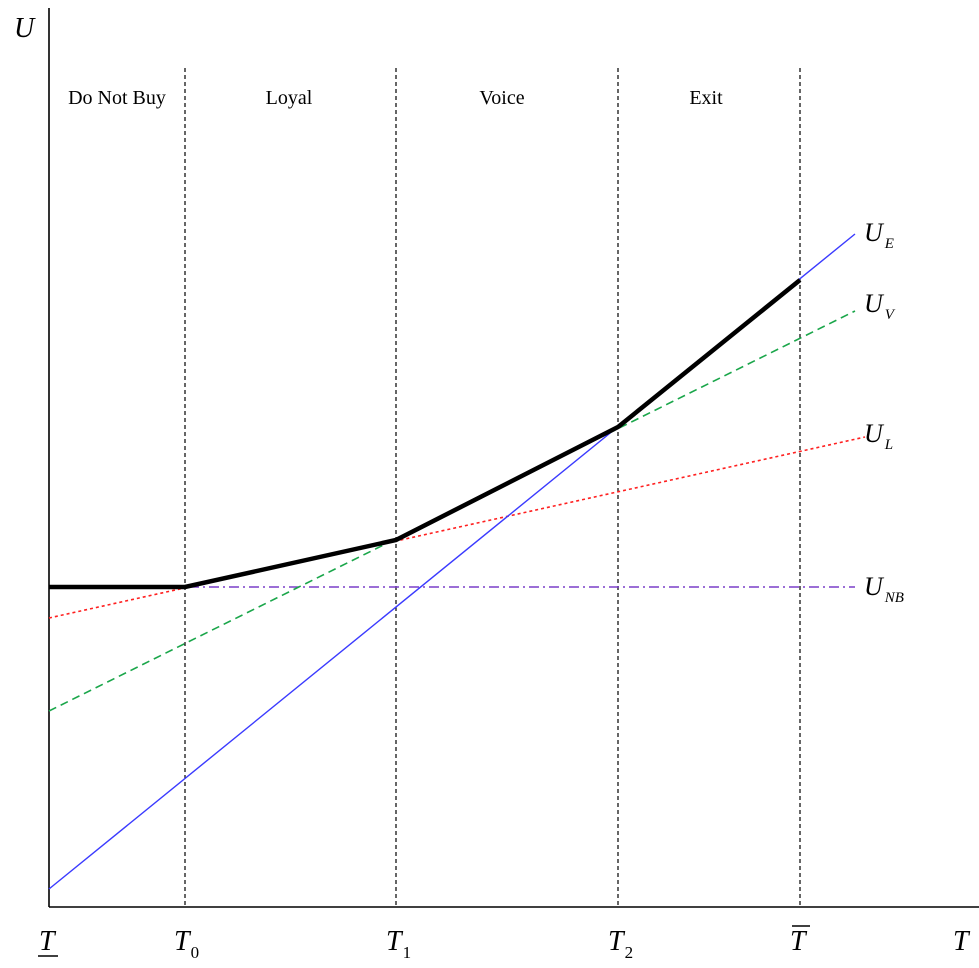 This screenshot has height=968, width=979. I want to click on curve-label-U-V-sub: V, so click(890, 315).